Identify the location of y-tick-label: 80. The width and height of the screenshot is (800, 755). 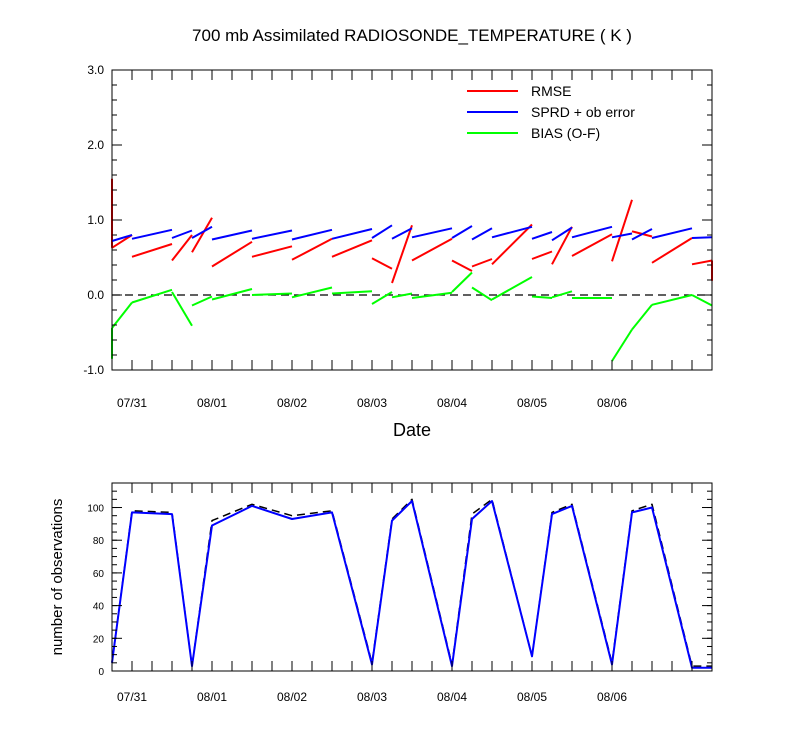
(99, 541).